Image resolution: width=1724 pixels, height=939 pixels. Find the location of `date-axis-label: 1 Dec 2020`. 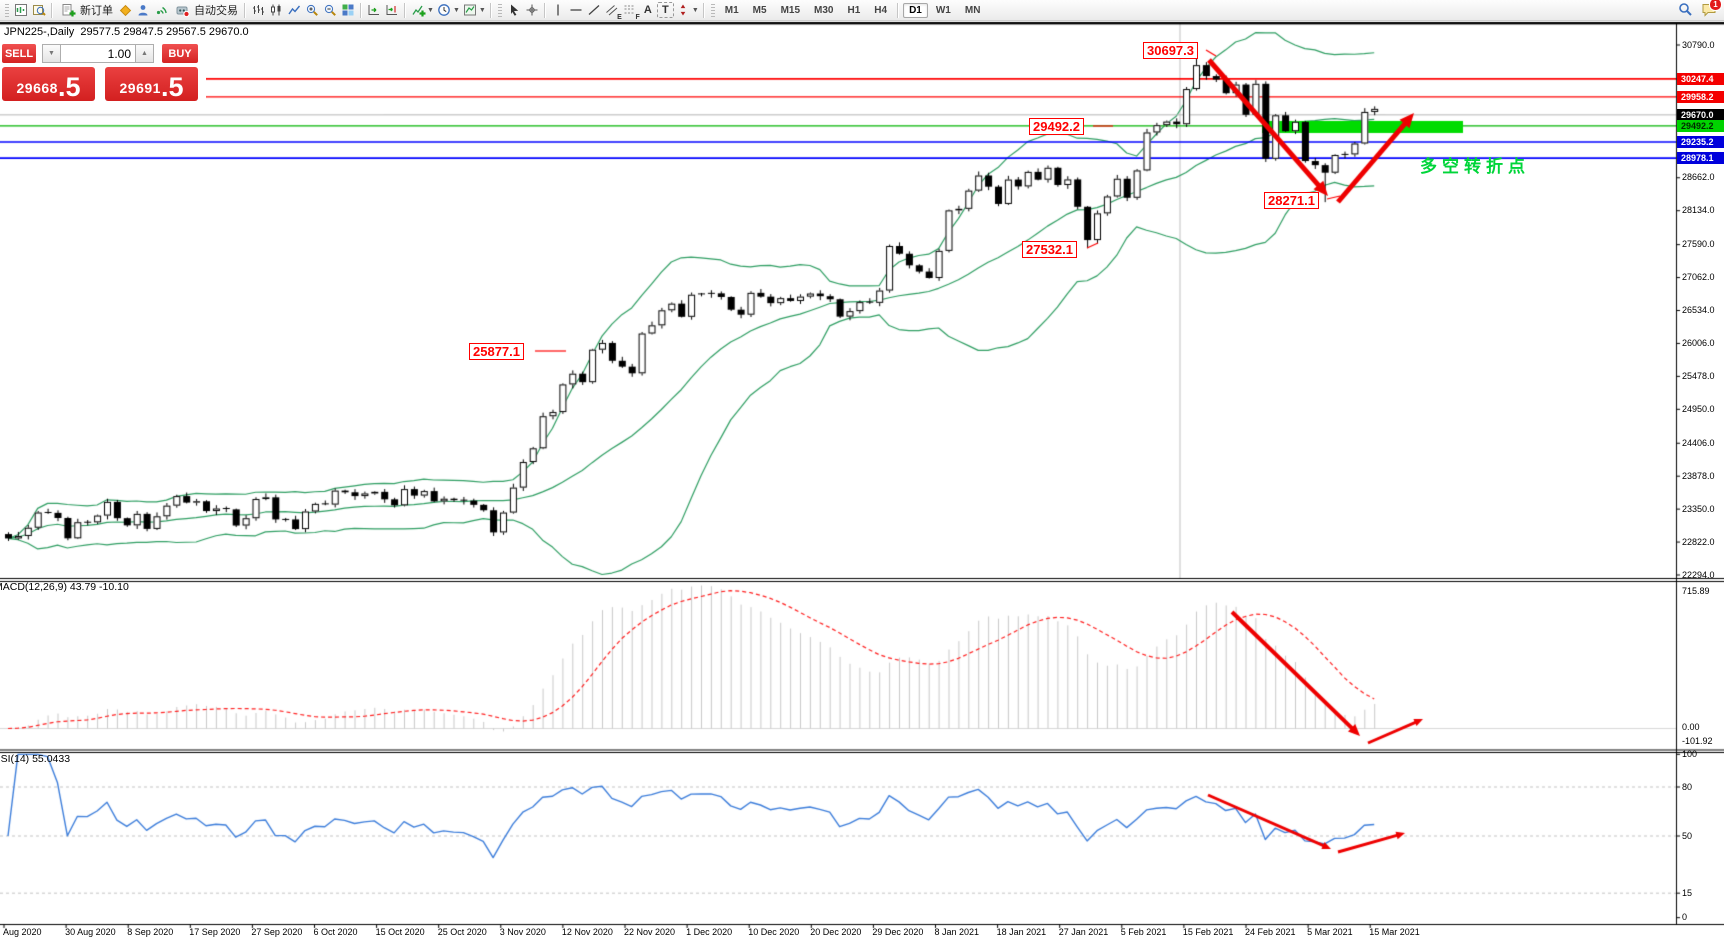

date-axis-label: 1 Dec 2020 is located at coordinates (709, 932).